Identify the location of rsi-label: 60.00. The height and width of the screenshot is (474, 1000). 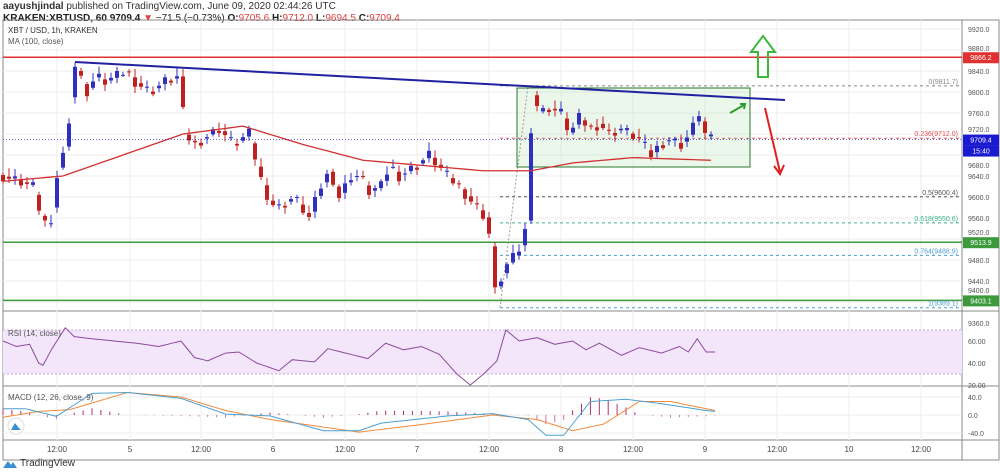
(977, 342).